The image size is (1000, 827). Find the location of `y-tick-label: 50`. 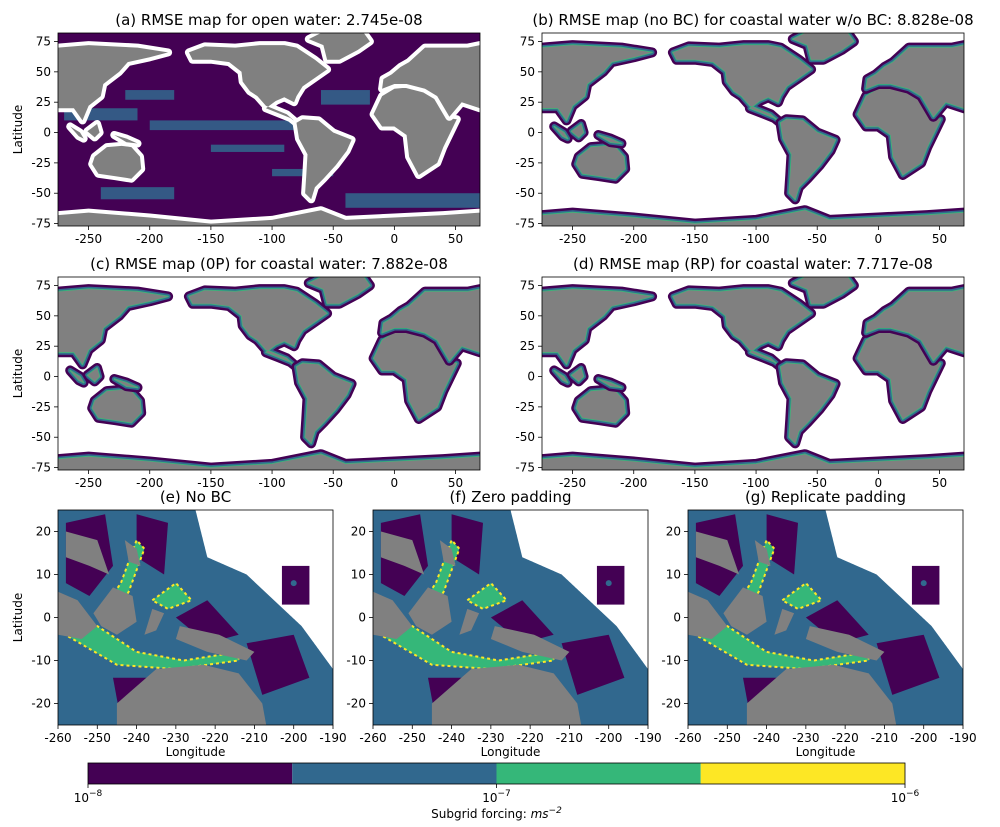

y-tick-label: 50 is located at coordinates (43, 72).